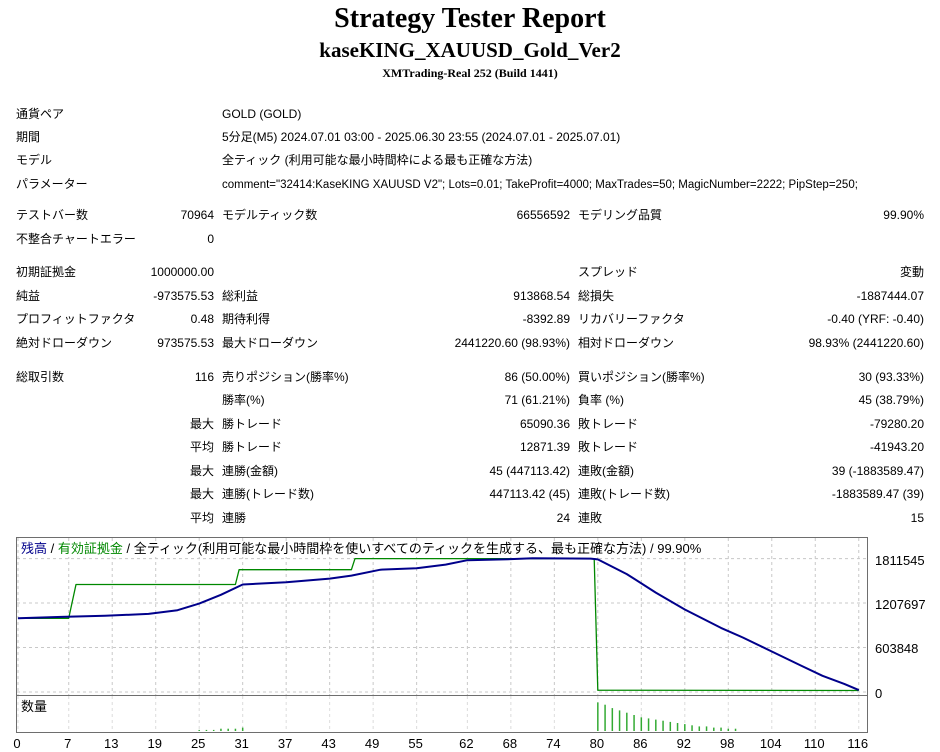 This screenshot has height=752, width=940. Describe the element at coordinates (182, 272) in the screenshot. I see `deposit-value: 1000000.00` at that location.